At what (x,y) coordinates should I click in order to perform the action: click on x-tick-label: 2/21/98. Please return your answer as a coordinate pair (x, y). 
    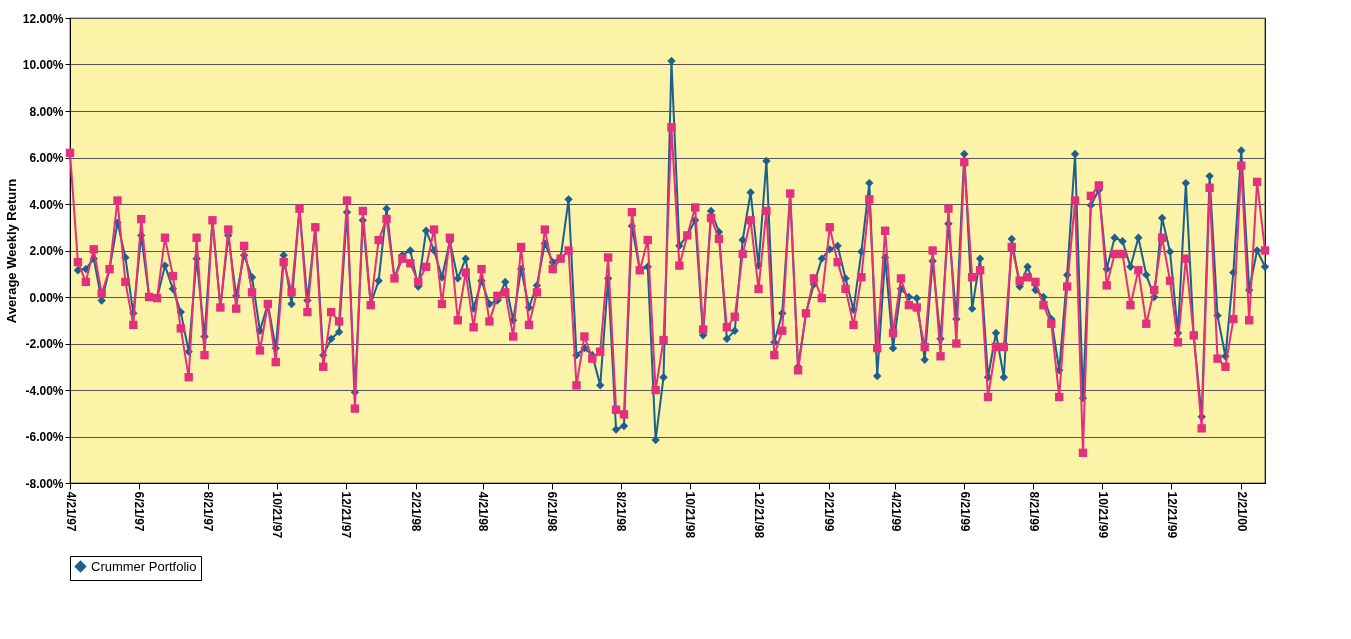
    Looking at the image, I should click on (416, 511).